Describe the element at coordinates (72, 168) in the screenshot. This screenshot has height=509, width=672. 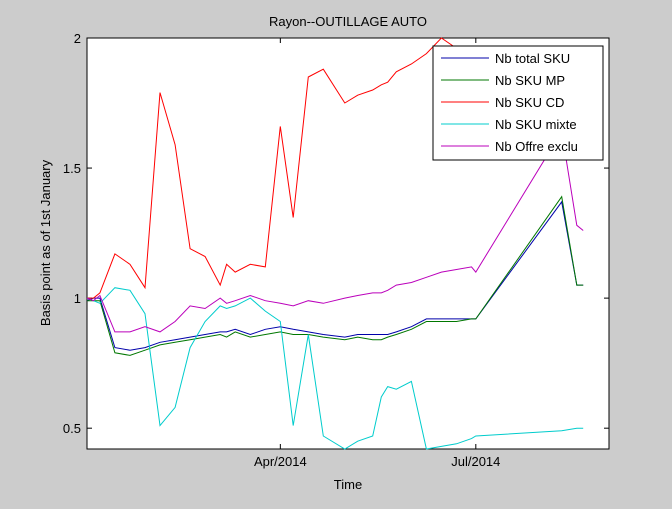
I see `y-tick-label: 1.5` at that location.